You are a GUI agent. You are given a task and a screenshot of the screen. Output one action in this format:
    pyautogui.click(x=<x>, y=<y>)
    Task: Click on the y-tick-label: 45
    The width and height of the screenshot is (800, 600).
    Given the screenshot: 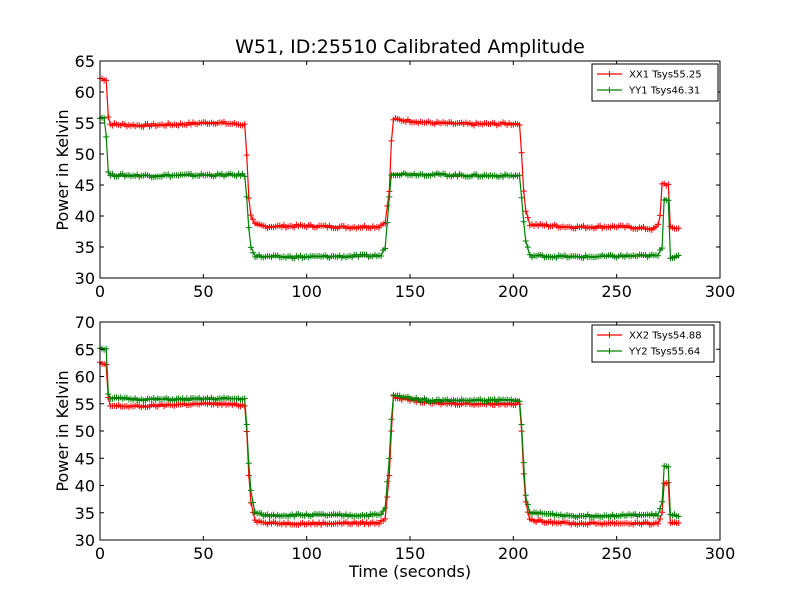 What is the action you would take?
    pyautogui.click(x=85, y=185)
    